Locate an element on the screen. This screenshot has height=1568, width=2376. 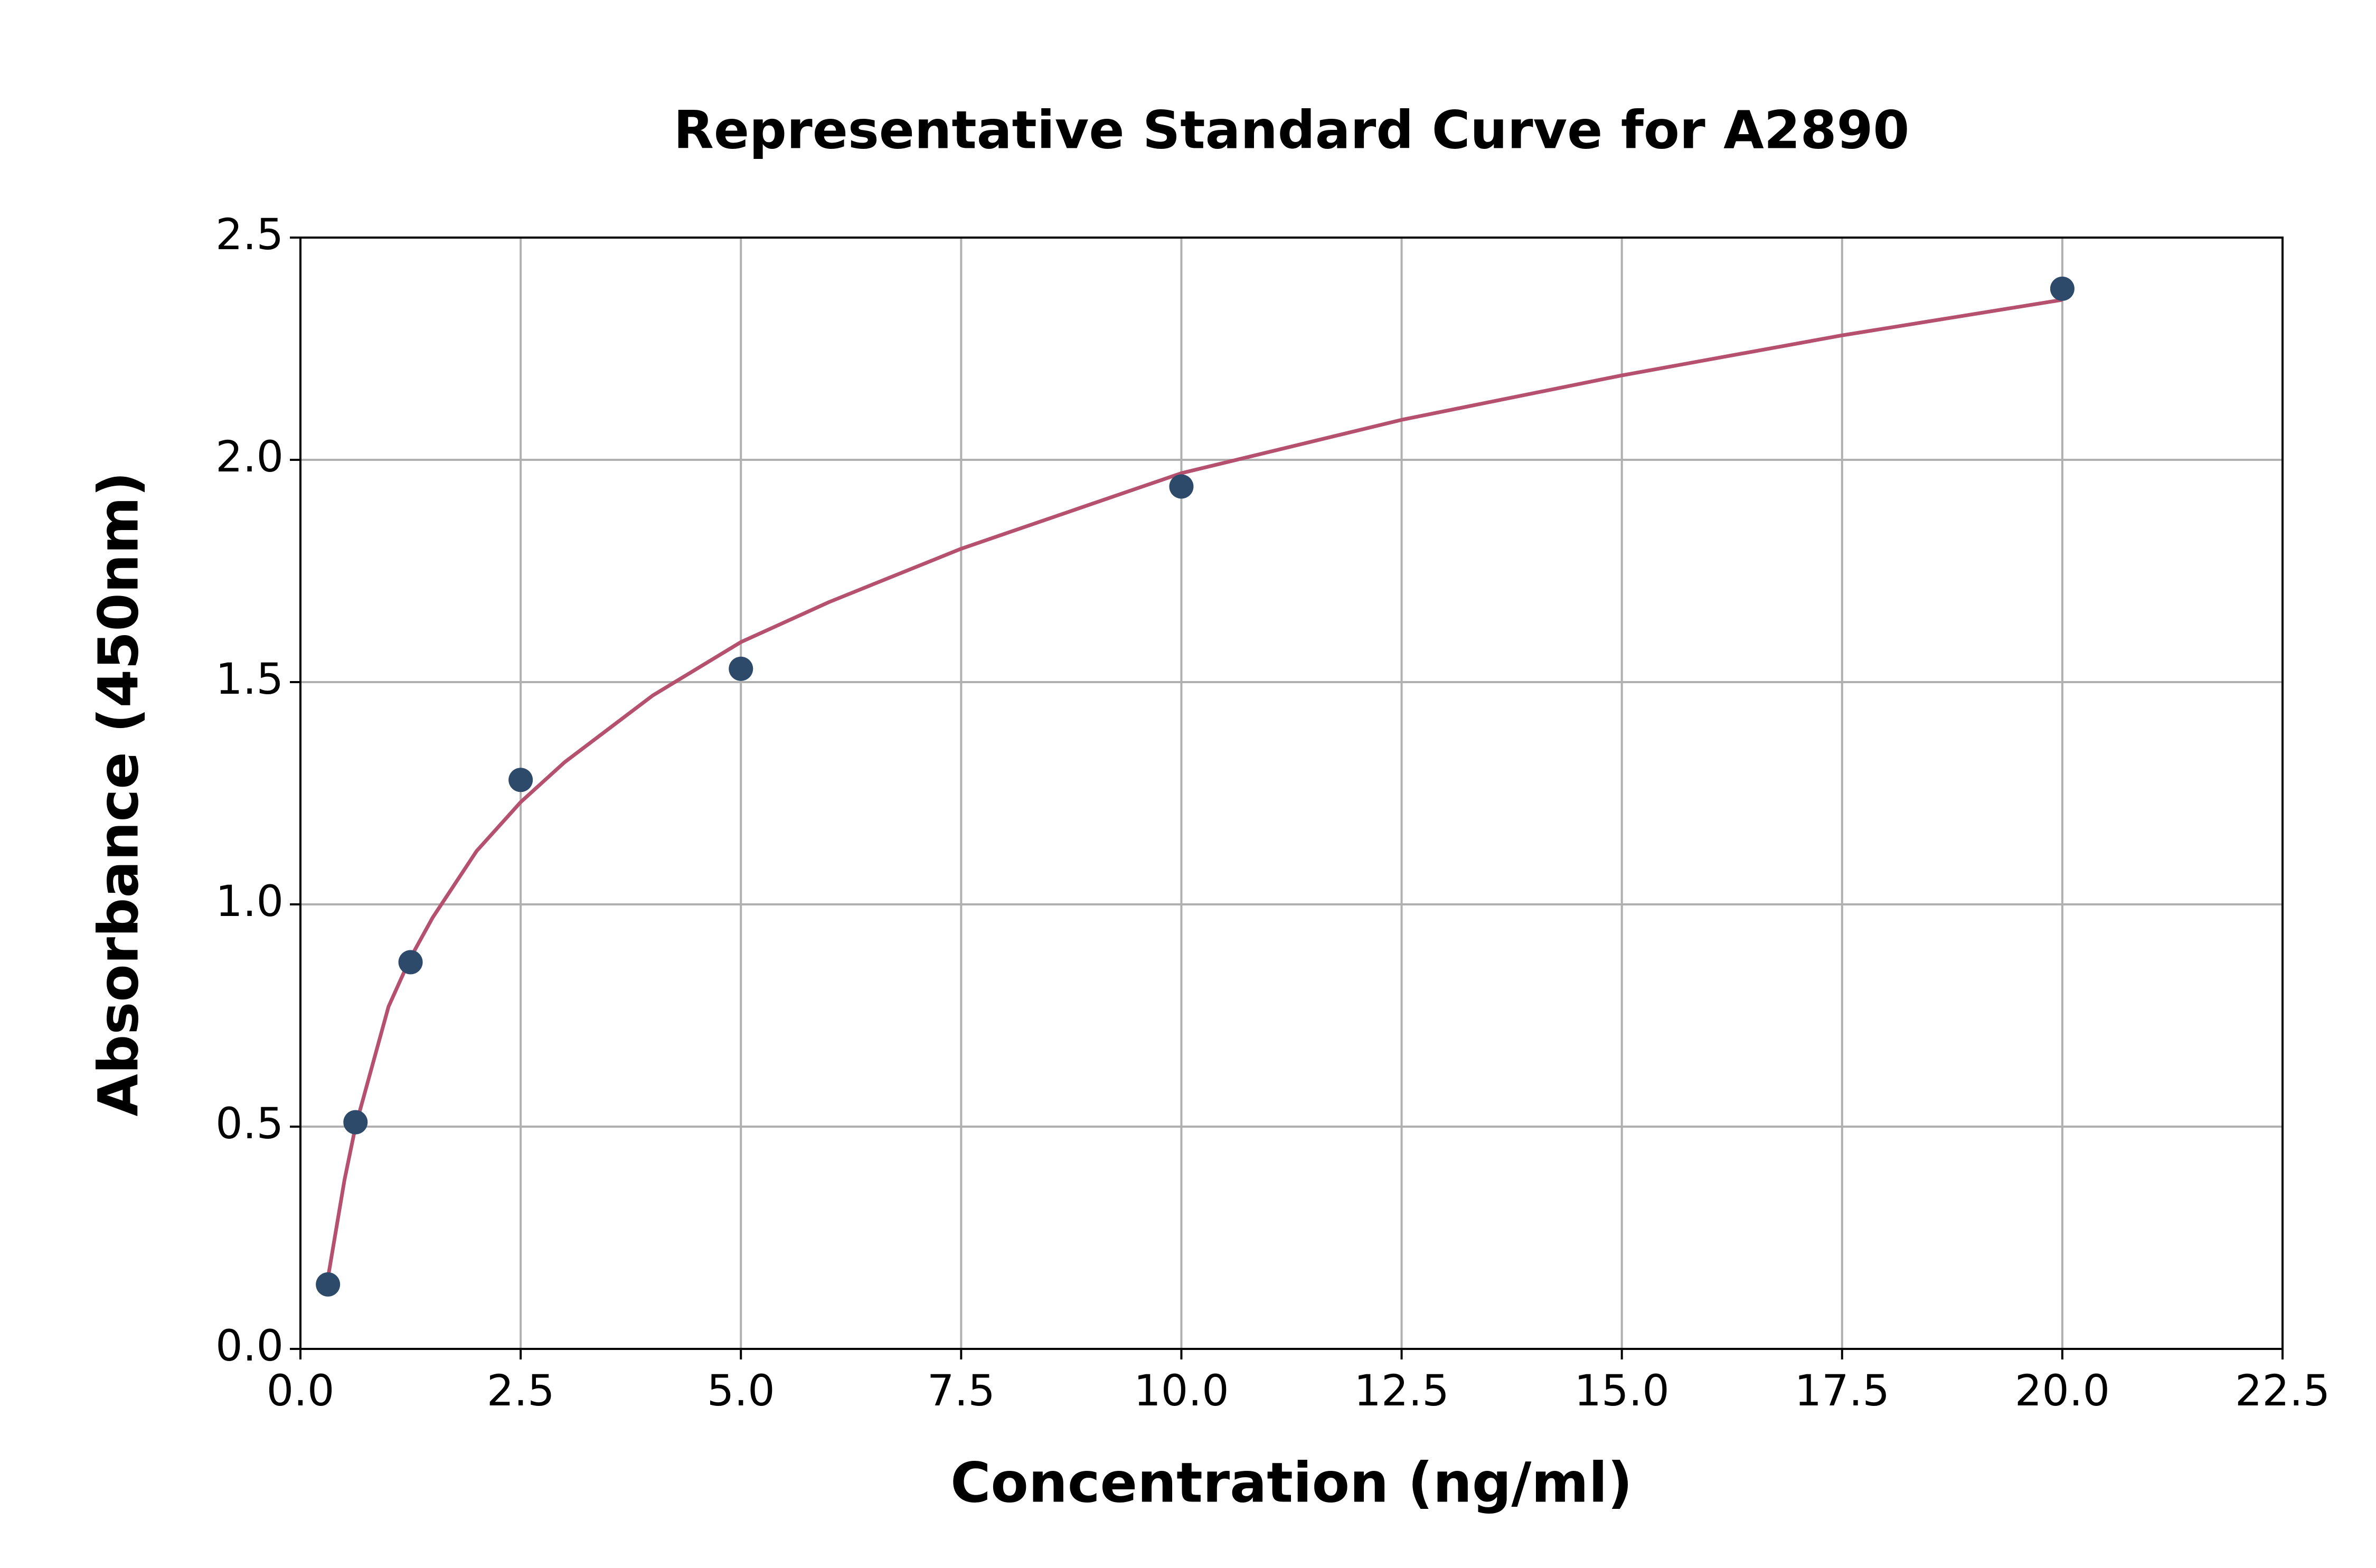
chart-title: Representative Standard Curve for A2890 is located at coordinates (1292, 130).